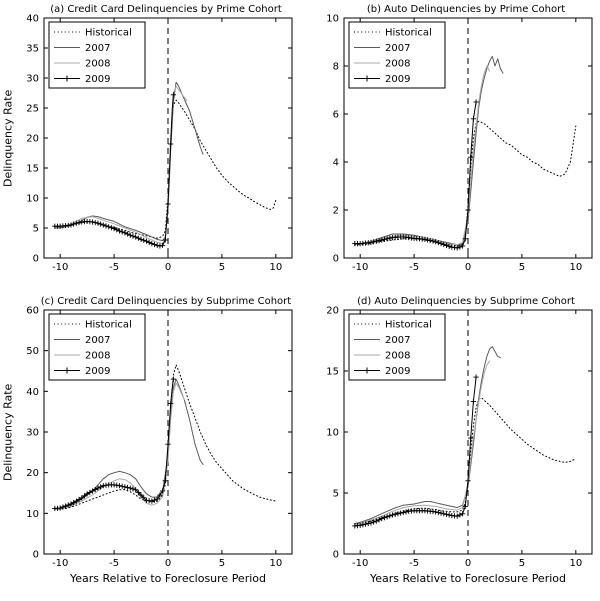  I want to click on svg-text: 8, so click(336, 67).